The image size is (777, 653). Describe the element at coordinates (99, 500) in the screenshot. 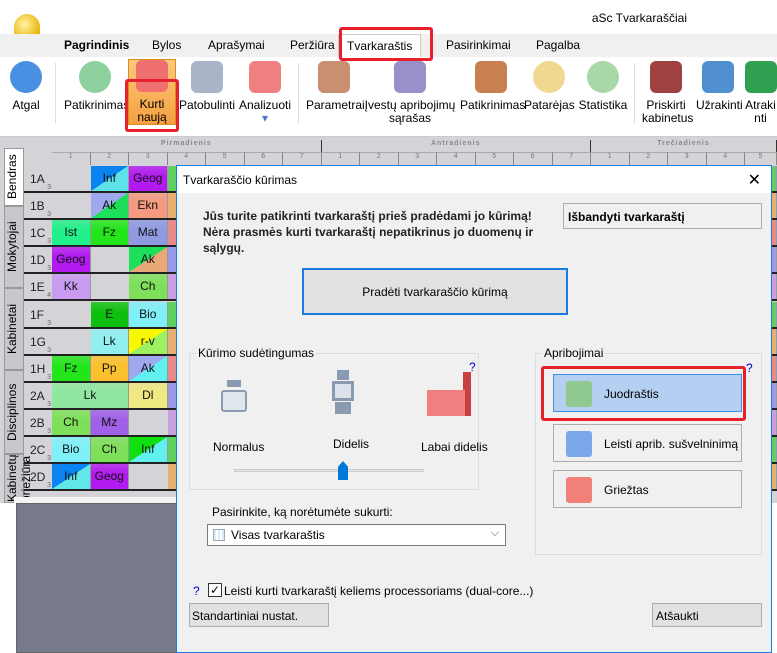

I see `grid-bottom-strip` at that location.